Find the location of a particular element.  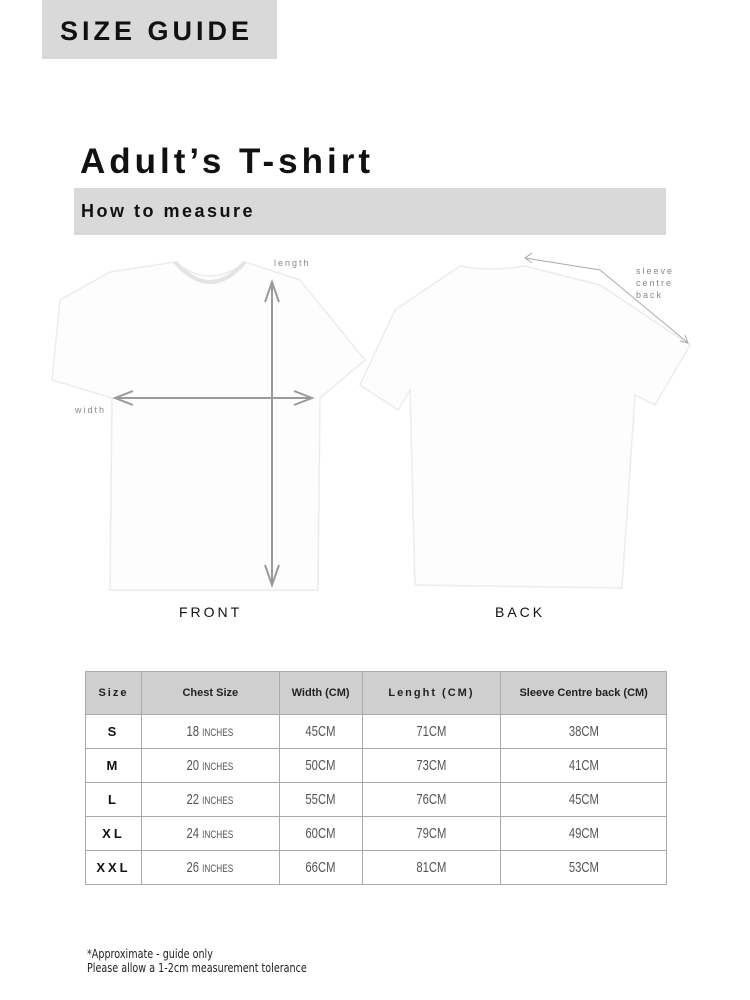

sleeve-label-line: centre is located at coordinates (655, 283).